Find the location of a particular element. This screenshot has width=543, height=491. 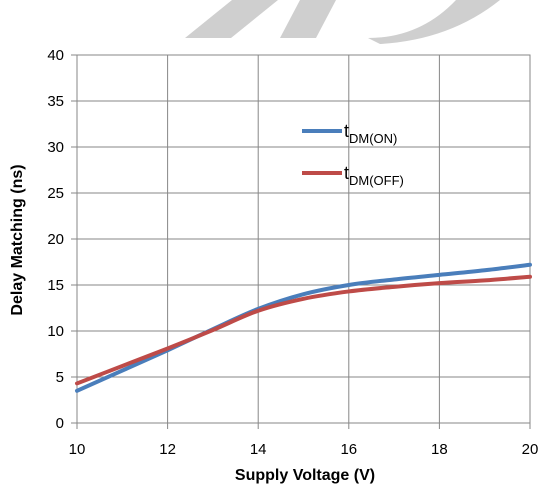

x-tick-label-5: 20 is located at coordinates (530, 449).